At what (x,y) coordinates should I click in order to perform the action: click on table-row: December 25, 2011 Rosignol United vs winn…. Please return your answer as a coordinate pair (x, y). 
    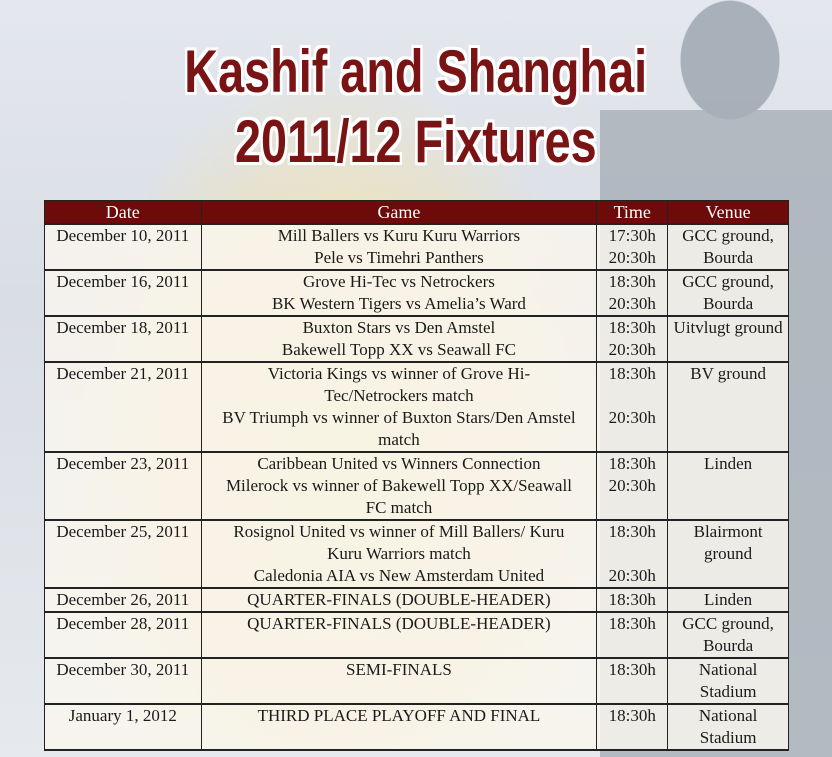
    Looking at the image, I should click on (416, 554).